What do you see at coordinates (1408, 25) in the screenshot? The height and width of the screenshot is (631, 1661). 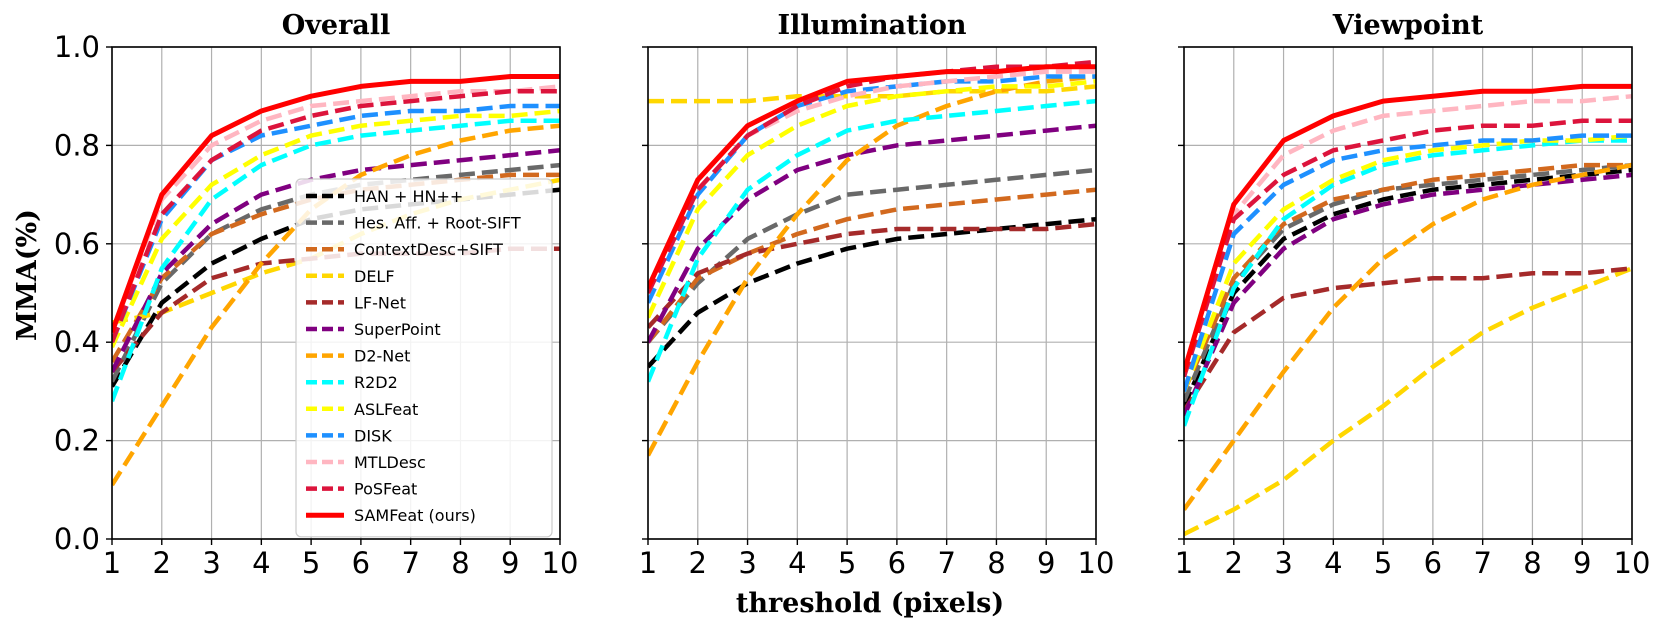 I see `panel-title: Viewpoint` at bounding box center [1408, 25].